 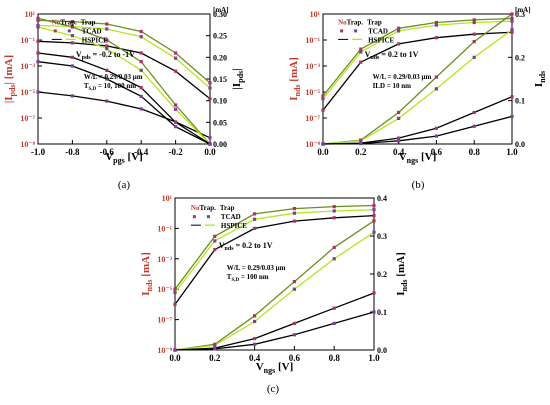 I want to click on left-axis-title-part: [mA], so click(x=294, y=70).